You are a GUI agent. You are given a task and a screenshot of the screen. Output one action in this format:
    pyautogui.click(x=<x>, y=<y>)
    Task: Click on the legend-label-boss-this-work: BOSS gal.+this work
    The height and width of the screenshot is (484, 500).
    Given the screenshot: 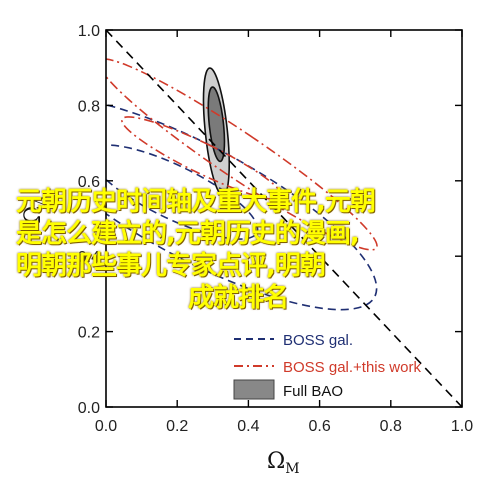 What is the action you would take?
    pyautogui.click(x=352, y=367)
    